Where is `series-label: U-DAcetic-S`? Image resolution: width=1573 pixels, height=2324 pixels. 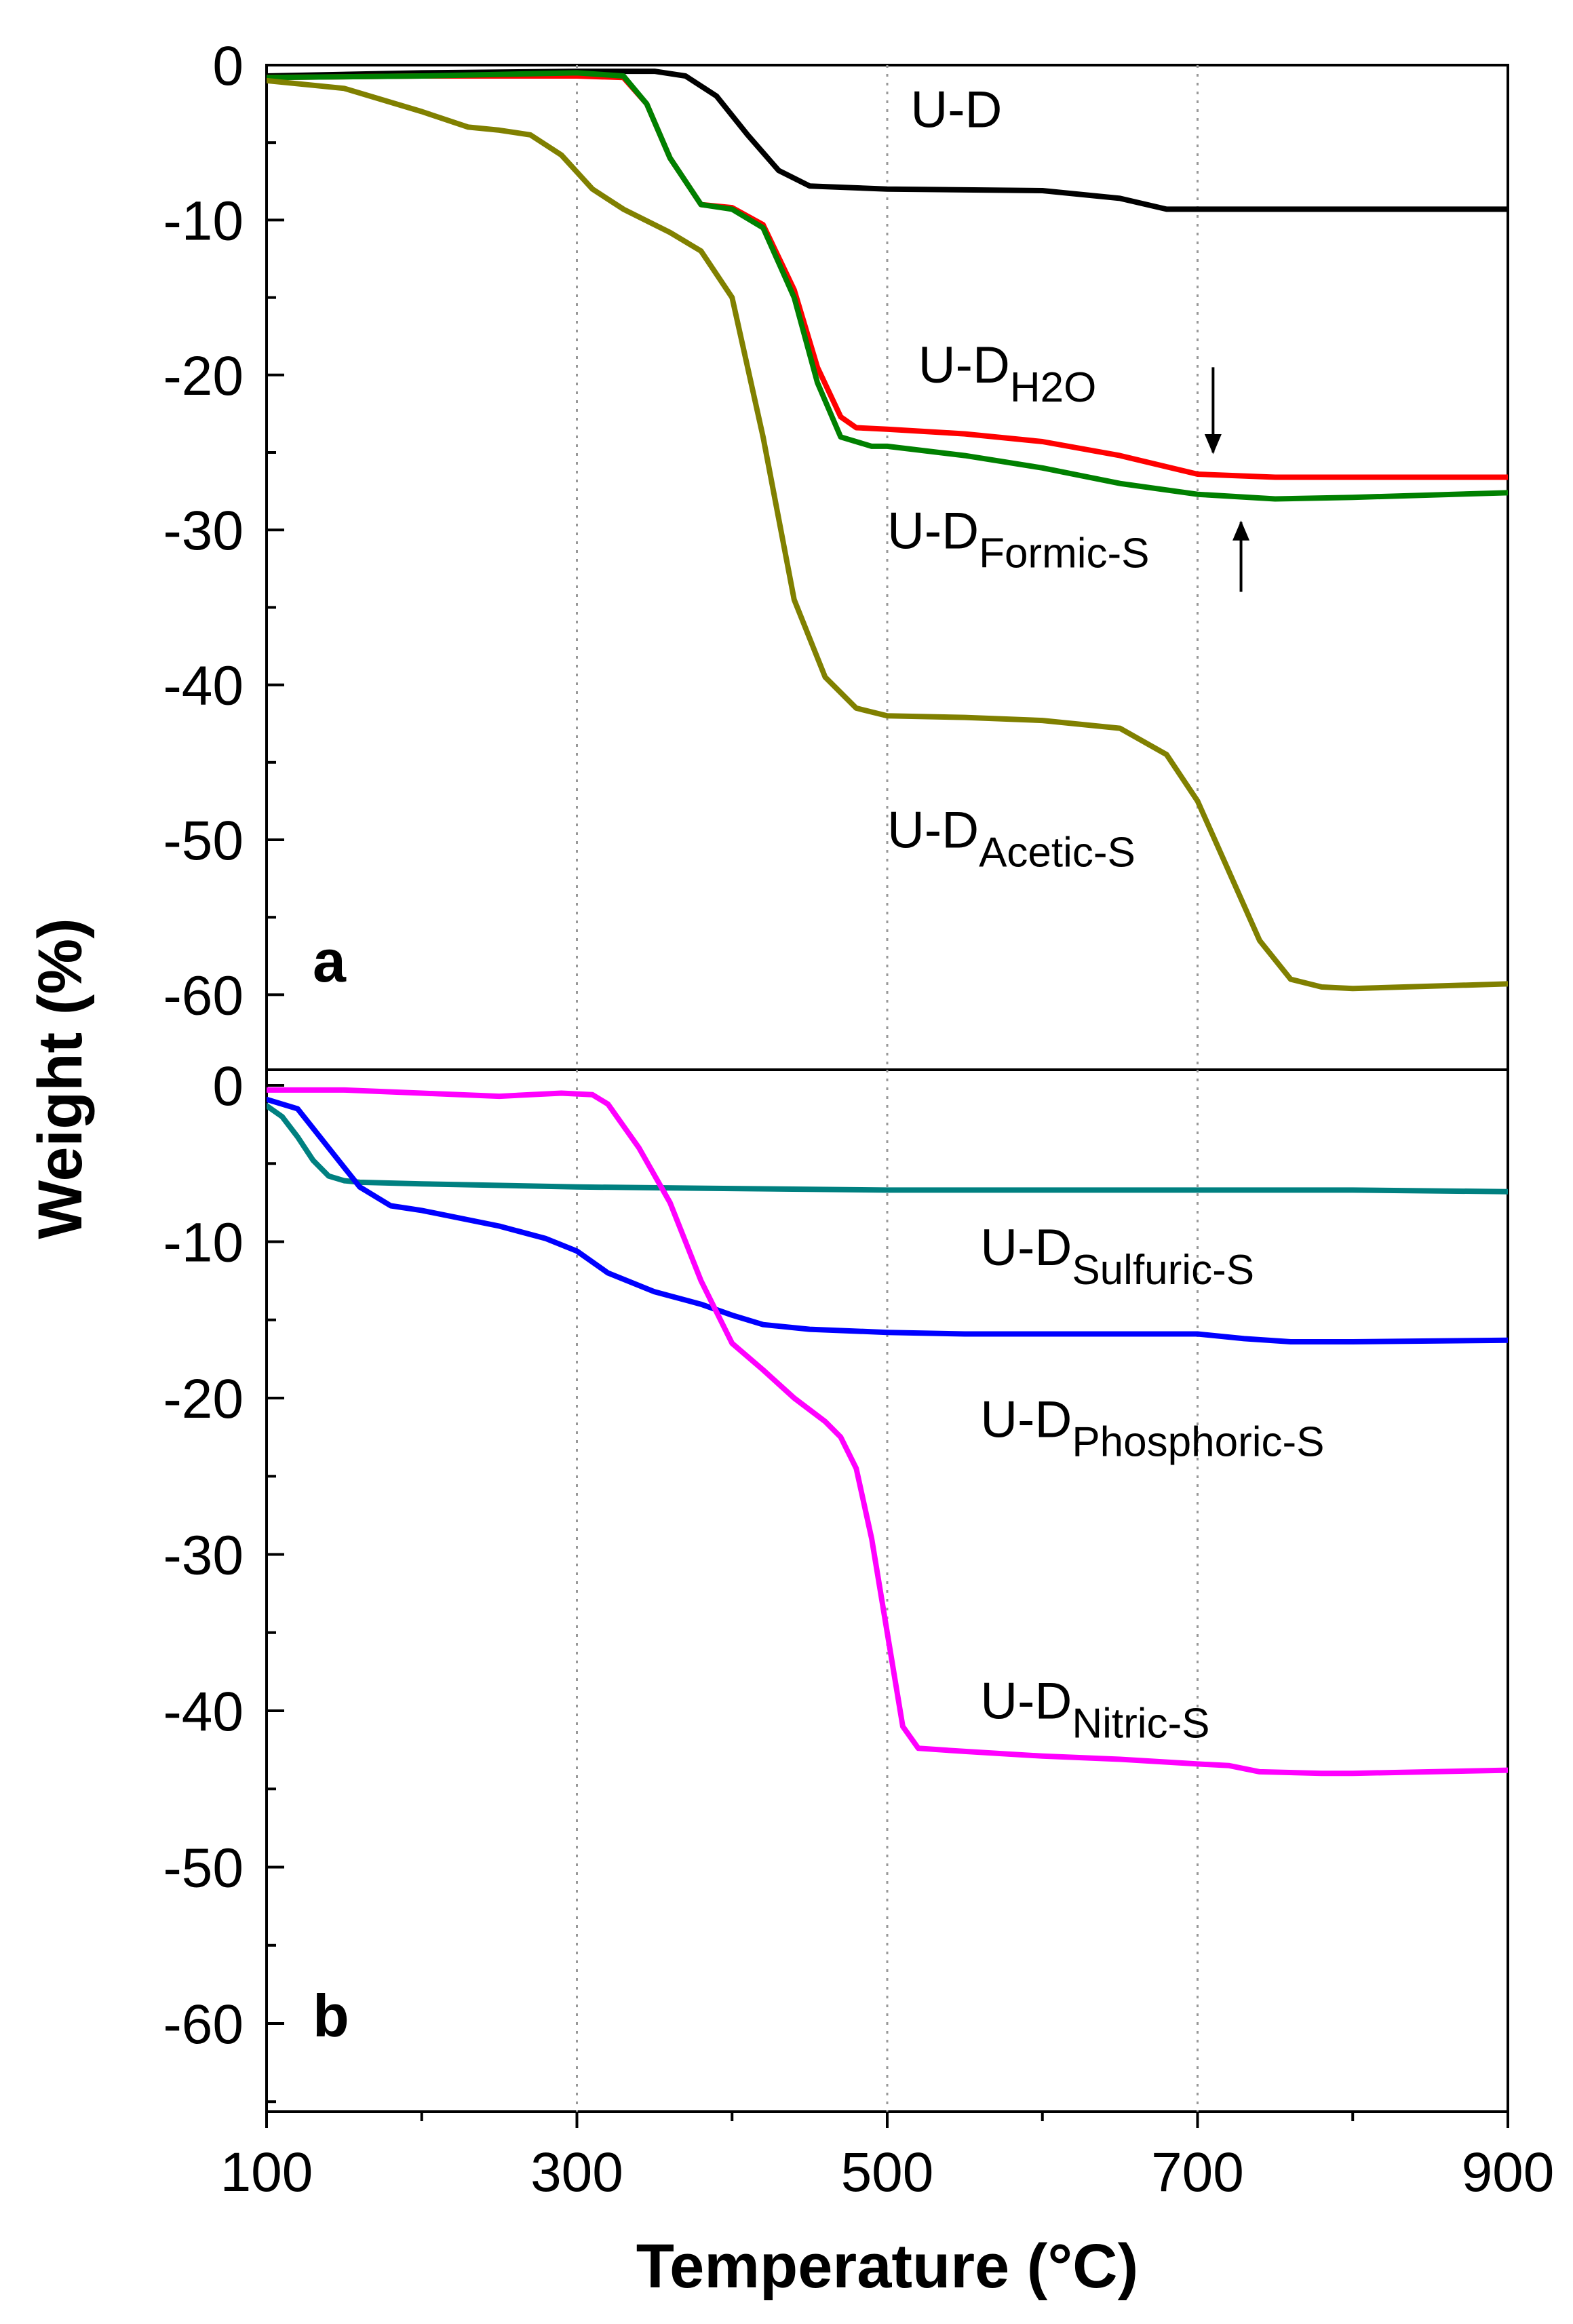 series-label: U-DAcetic-S is located at coordinates (1011, 838).